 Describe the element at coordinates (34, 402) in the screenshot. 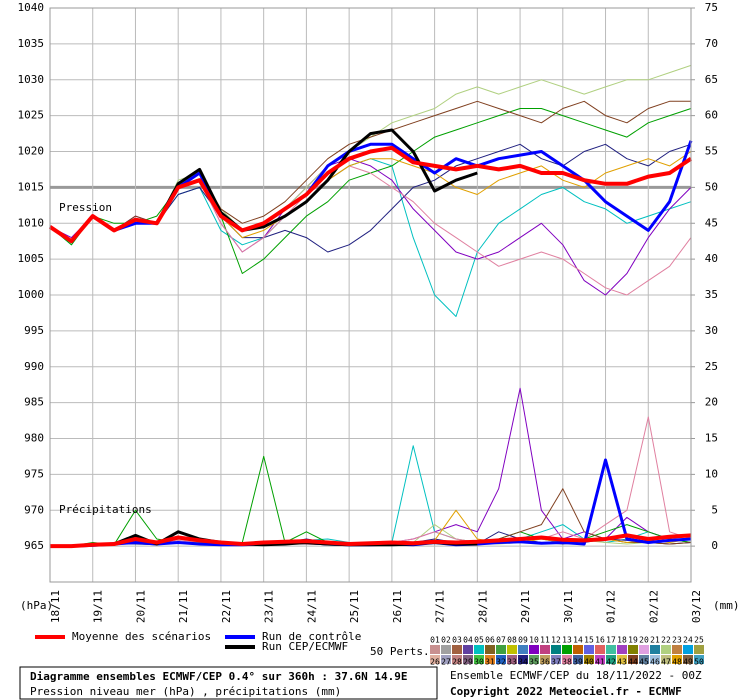

I see `y-tick-label: 985` at that location.